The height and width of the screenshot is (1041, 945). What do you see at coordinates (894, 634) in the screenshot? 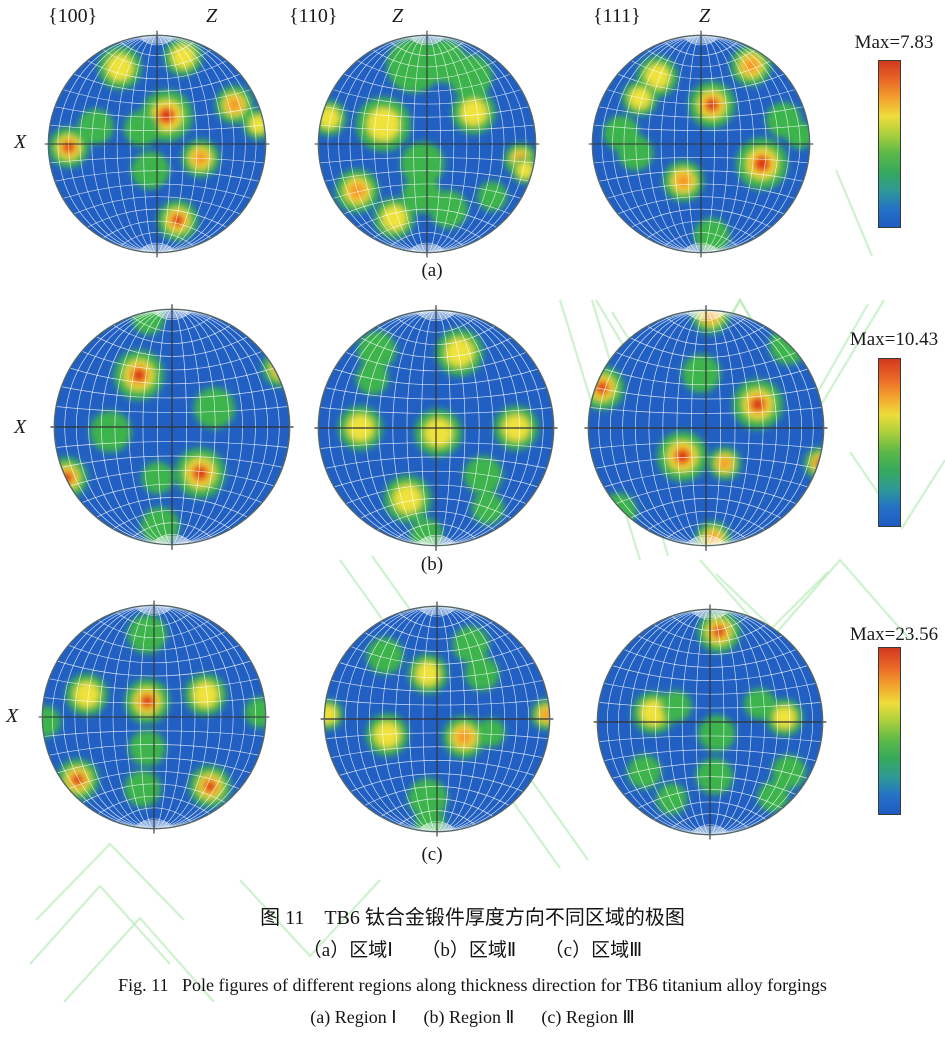
I see `max-value-label-c: Max=23.56` at bounding box center [894, 634].